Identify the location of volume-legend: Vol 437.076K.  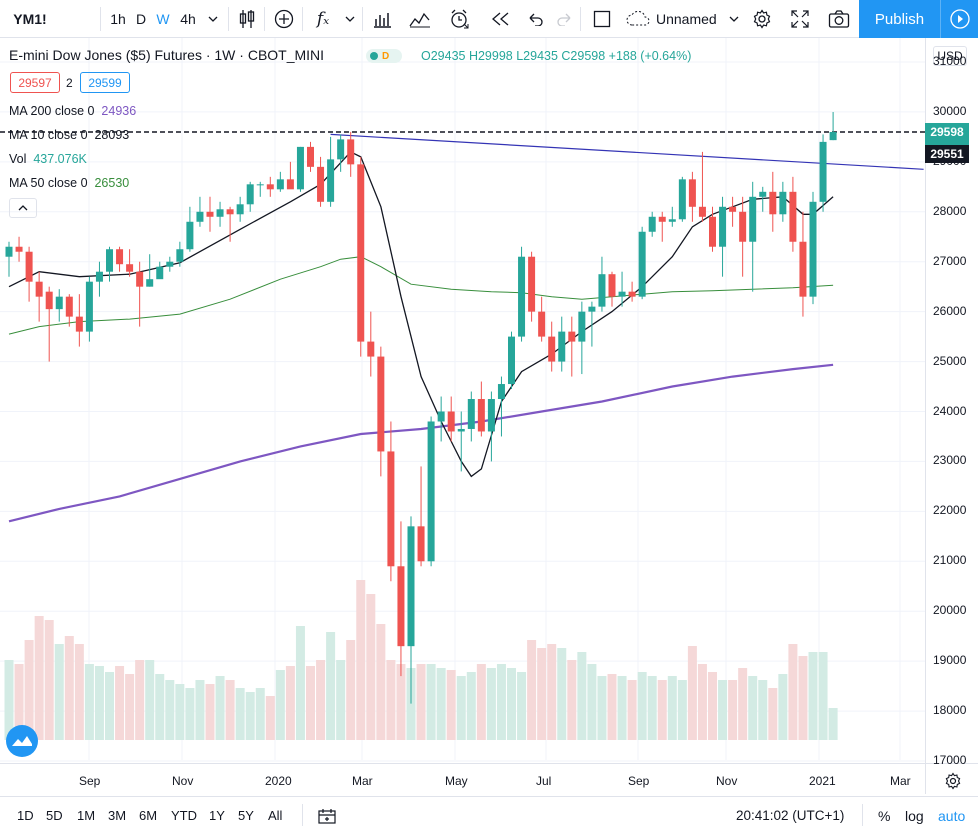
(48, 159).